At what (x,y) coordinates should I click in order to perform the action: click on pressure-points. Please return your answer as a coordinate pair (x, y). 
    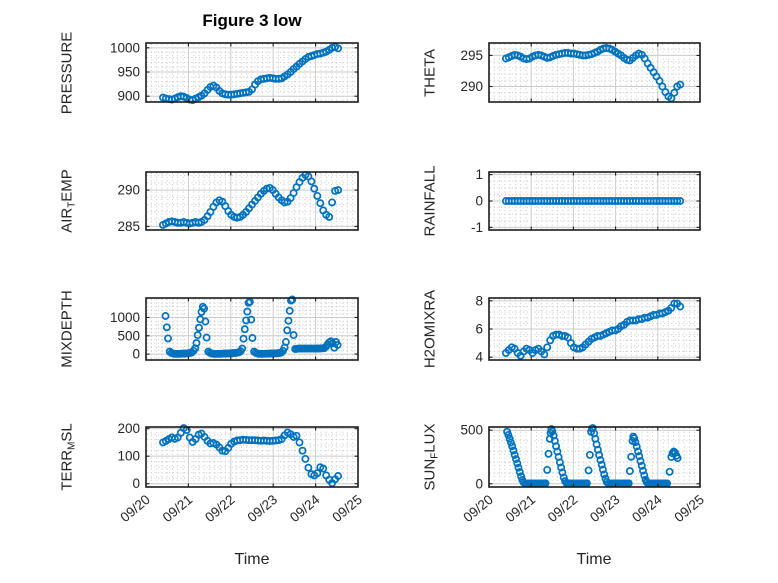
    Looking at the image, I should click on (251, 73).